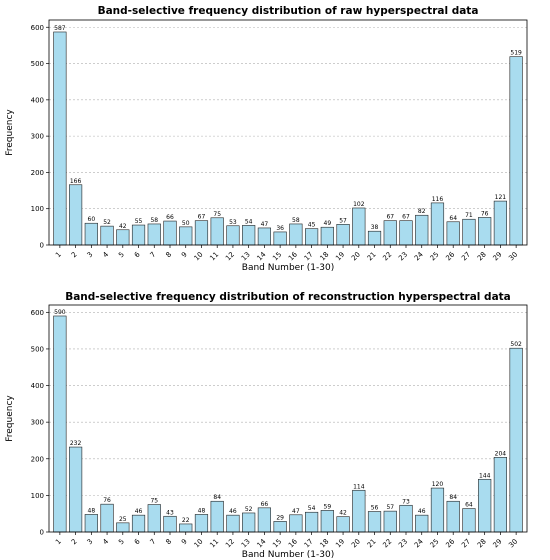 The image size is (550, 560). What do you see at coordinates (233, 222) in the screenshot?
I see `data-label: 53` at bounding box center [233, 222].